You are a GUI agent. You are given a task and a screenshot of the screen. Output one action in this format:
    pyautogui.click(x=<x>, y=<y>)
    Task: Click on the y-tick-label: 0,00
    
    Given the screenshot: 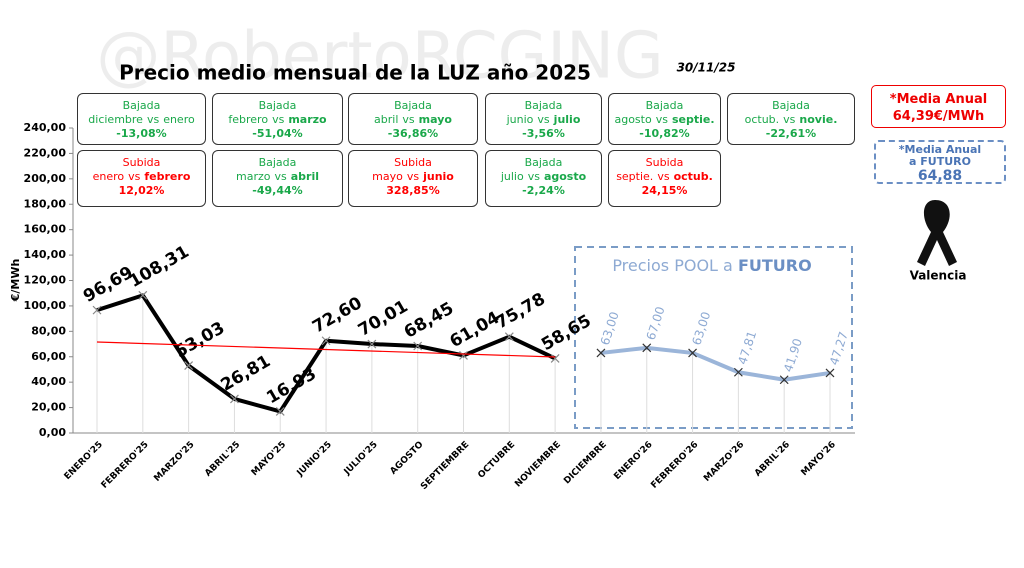 What is the action you would take?
    pyautogui.click(x=52, y=432)
    